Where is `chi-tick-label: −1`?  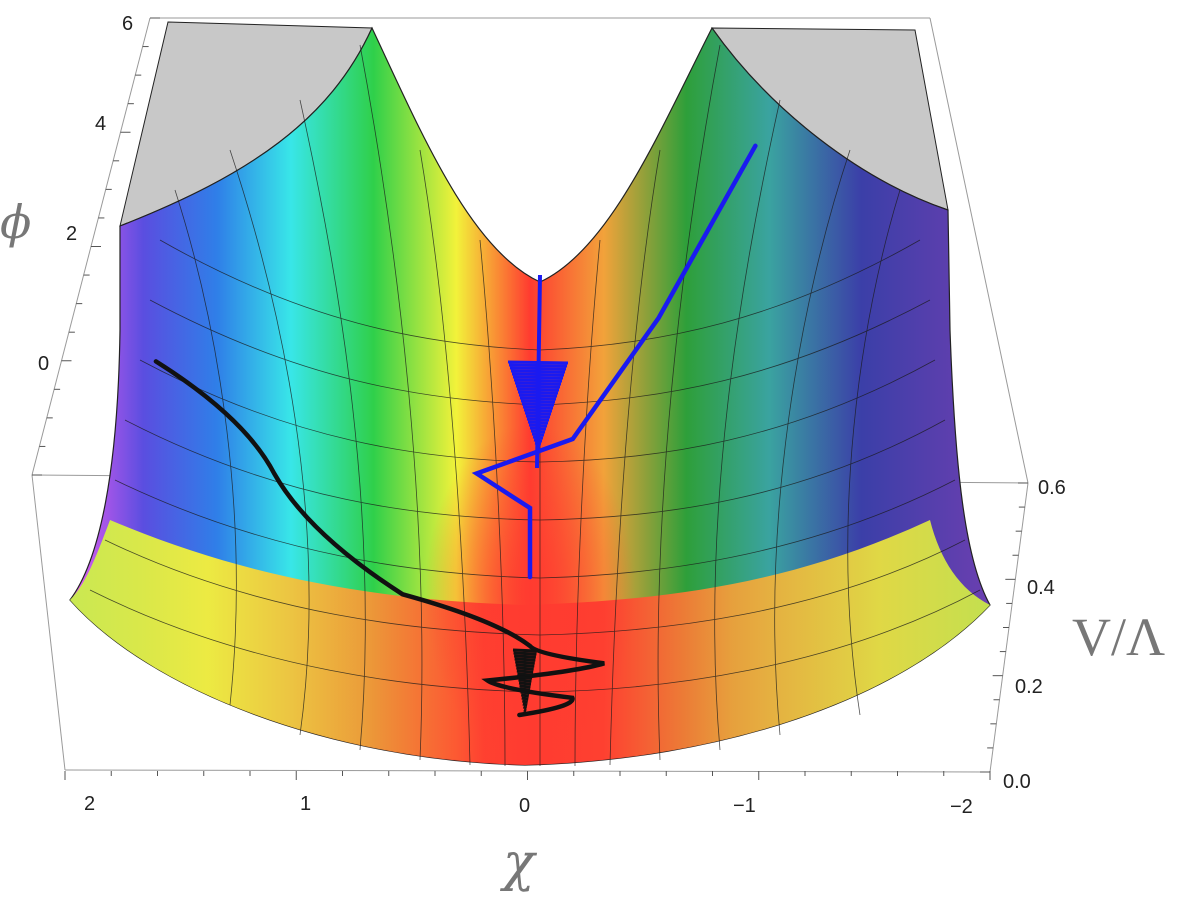
chi-tick-label: −1 is located at coordinates (744, 806).